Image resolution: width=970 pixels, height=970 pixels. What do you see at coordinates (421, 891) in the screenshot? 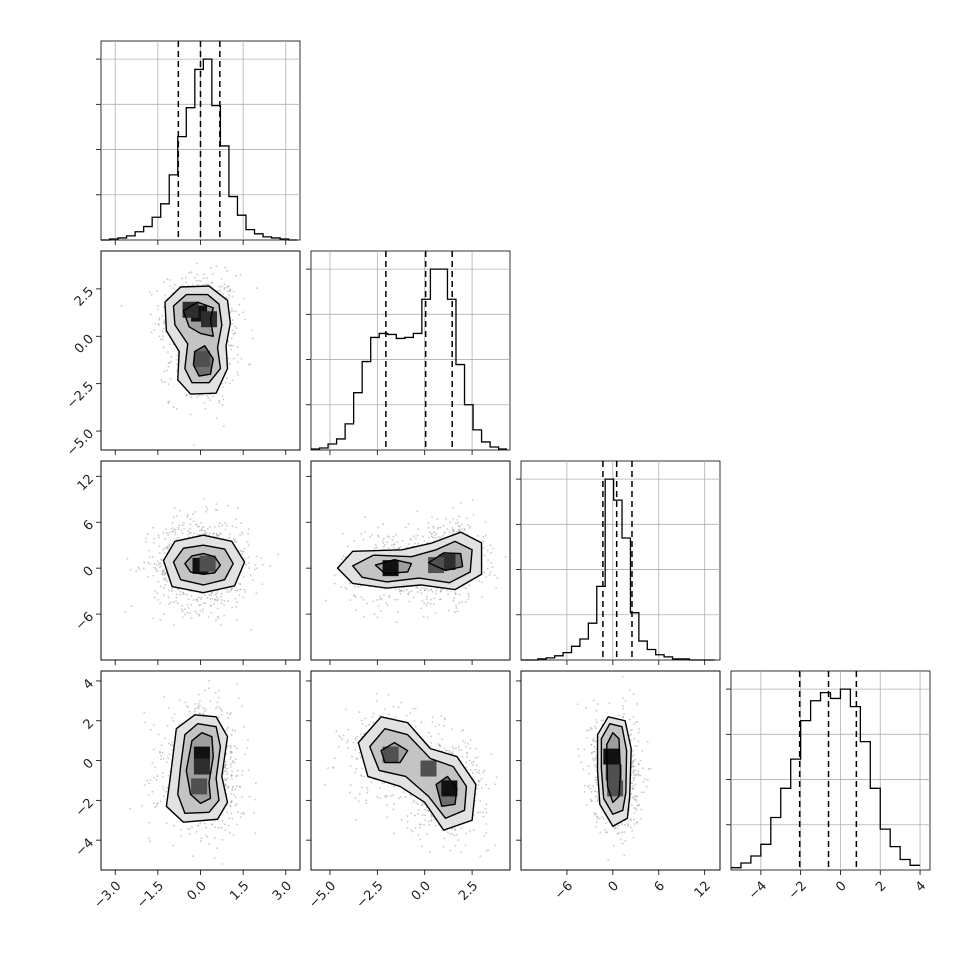
I see `xtick-label-p1-2: 0.0` at bounding box center [421, 891].